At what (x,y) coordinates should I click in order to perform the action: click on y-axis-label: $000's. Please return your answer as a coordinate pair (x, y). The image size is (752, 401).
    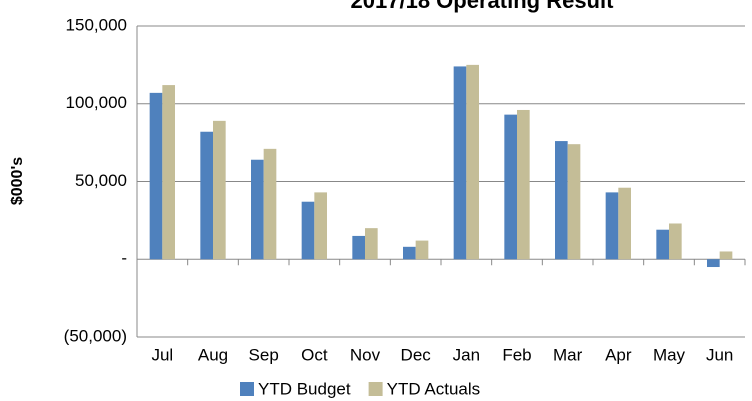
    Looking at the image, I should click on (17, 181).